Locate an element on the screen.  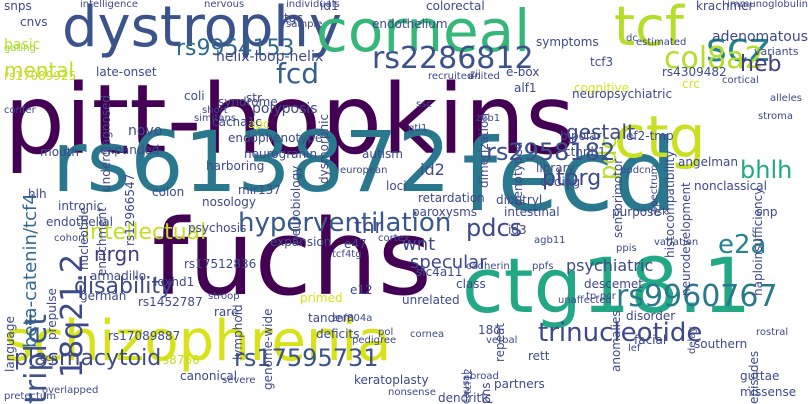
cloud-word: bipolar is located at coordinates (581, 136).